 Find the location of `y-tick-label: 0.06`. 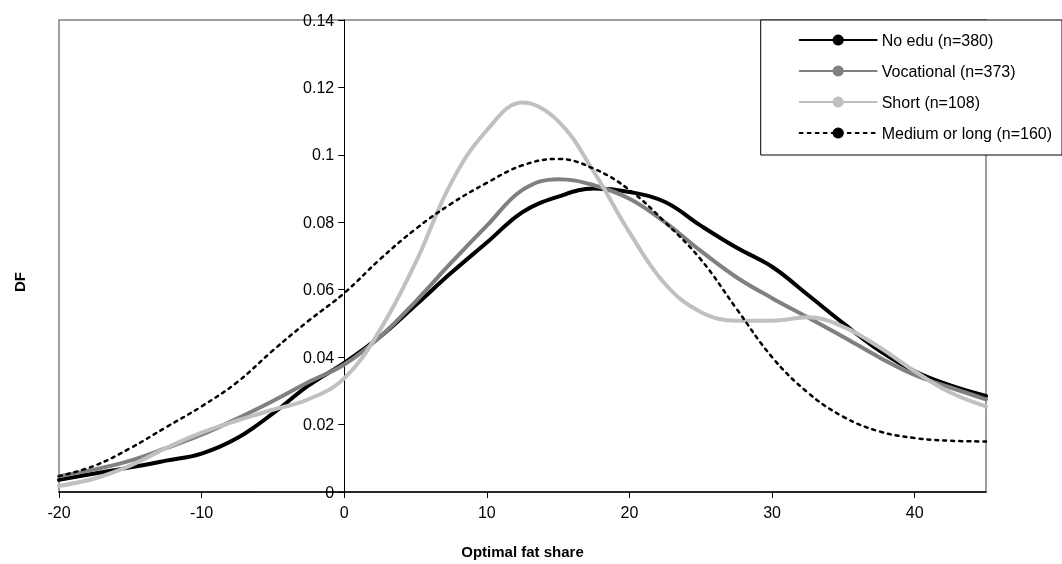

y-tick-label: 0.06 is located at coordinates (319, 290).